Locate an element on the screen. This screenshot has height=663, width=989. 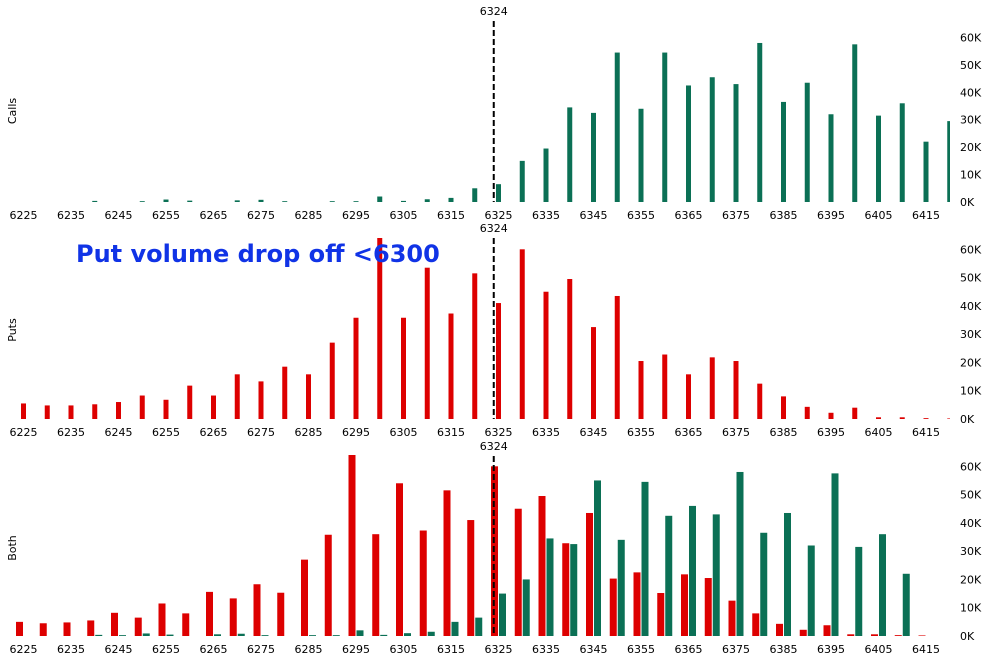
puts-x-tick: 6255 is located at coordinates (166, 432).